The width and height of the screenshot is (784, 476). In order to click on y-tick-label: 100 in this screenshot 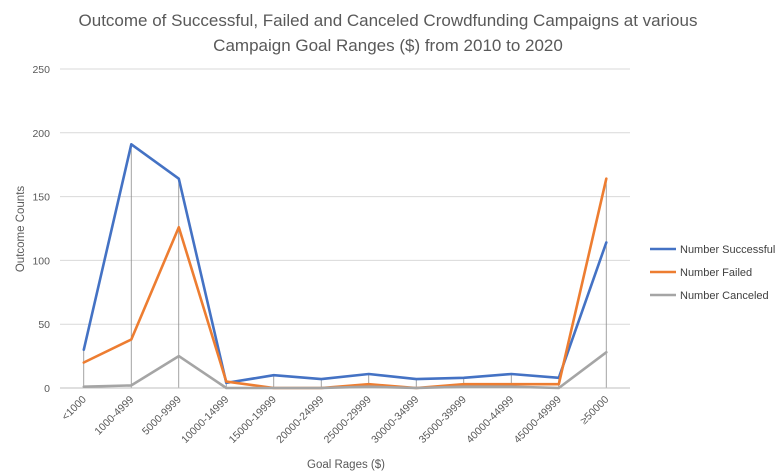, I will do `click(41, 261)`.